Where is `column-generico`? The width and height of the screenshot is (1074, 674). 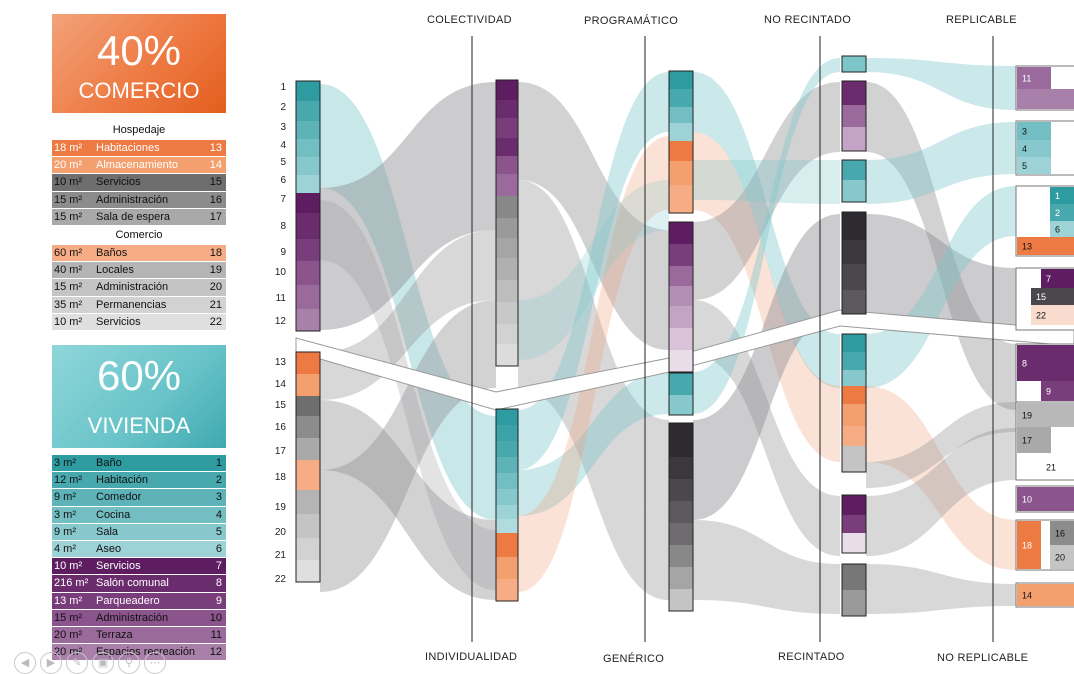
column-generico is located at coordinates (681, 517).